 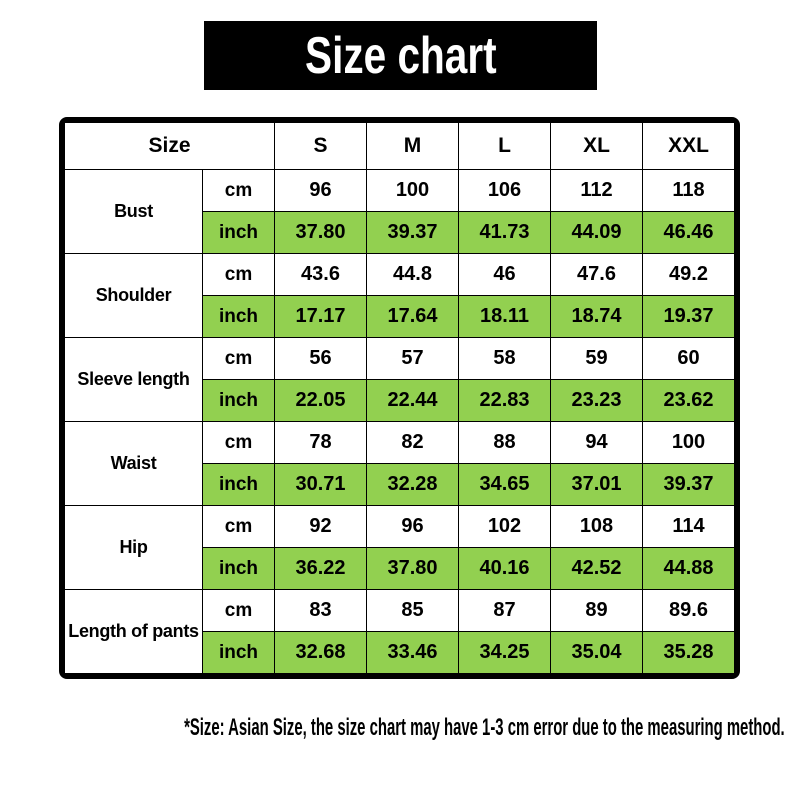 What do you see at coordinates (596, 316) in the screenshot?
I see `size-value-cell: 18.74` at bounding box center [596, 316].